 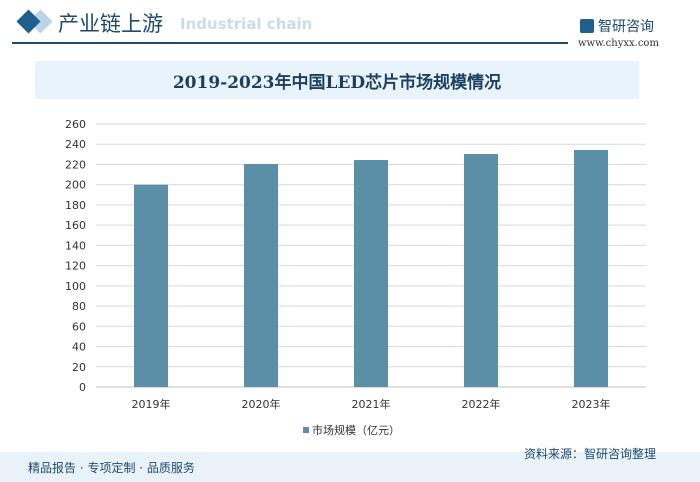 What do you see at coordinates (75, 286) in the screenshot?
I see `y-tick-label: 100` at bounding box center [75, 286].